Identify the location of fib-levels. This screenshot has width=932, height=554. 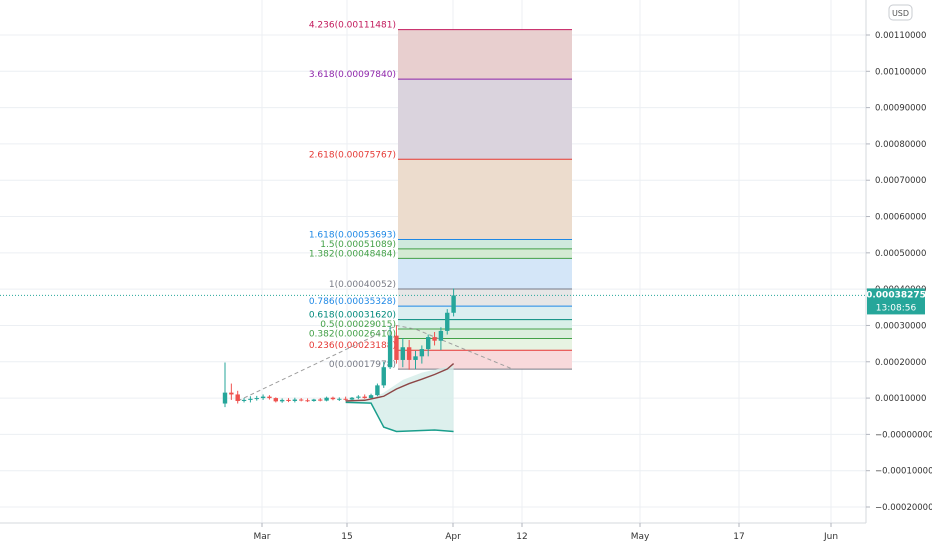
(485, 199).